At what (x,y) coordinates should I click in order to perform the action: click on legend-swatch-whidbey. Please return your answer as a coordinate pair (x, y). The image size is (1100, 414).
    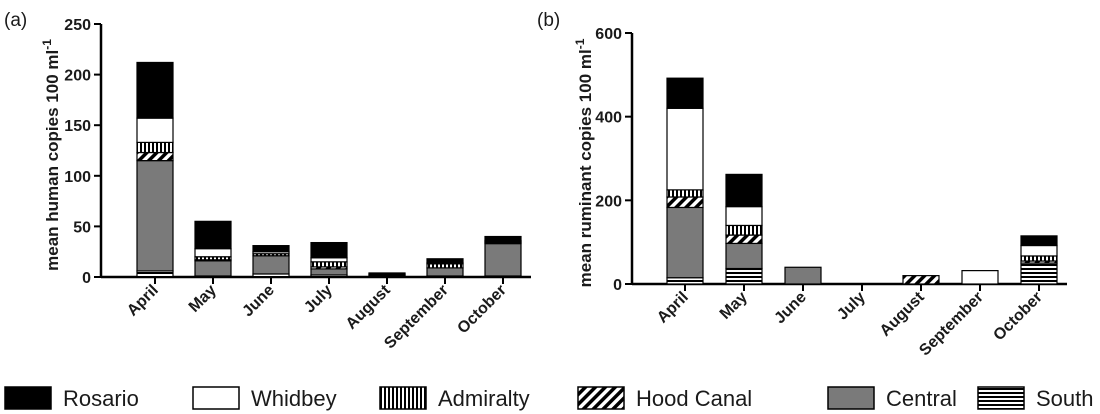
    Looking at the image, I should click on (216, 398).